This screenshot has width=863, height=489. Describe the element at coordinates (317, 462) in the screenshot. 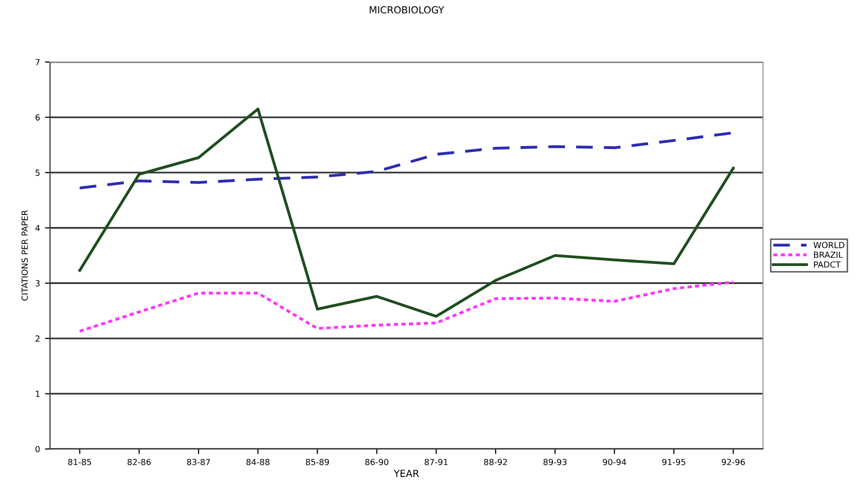

I see `x-tick-label: 85-89` at that location.